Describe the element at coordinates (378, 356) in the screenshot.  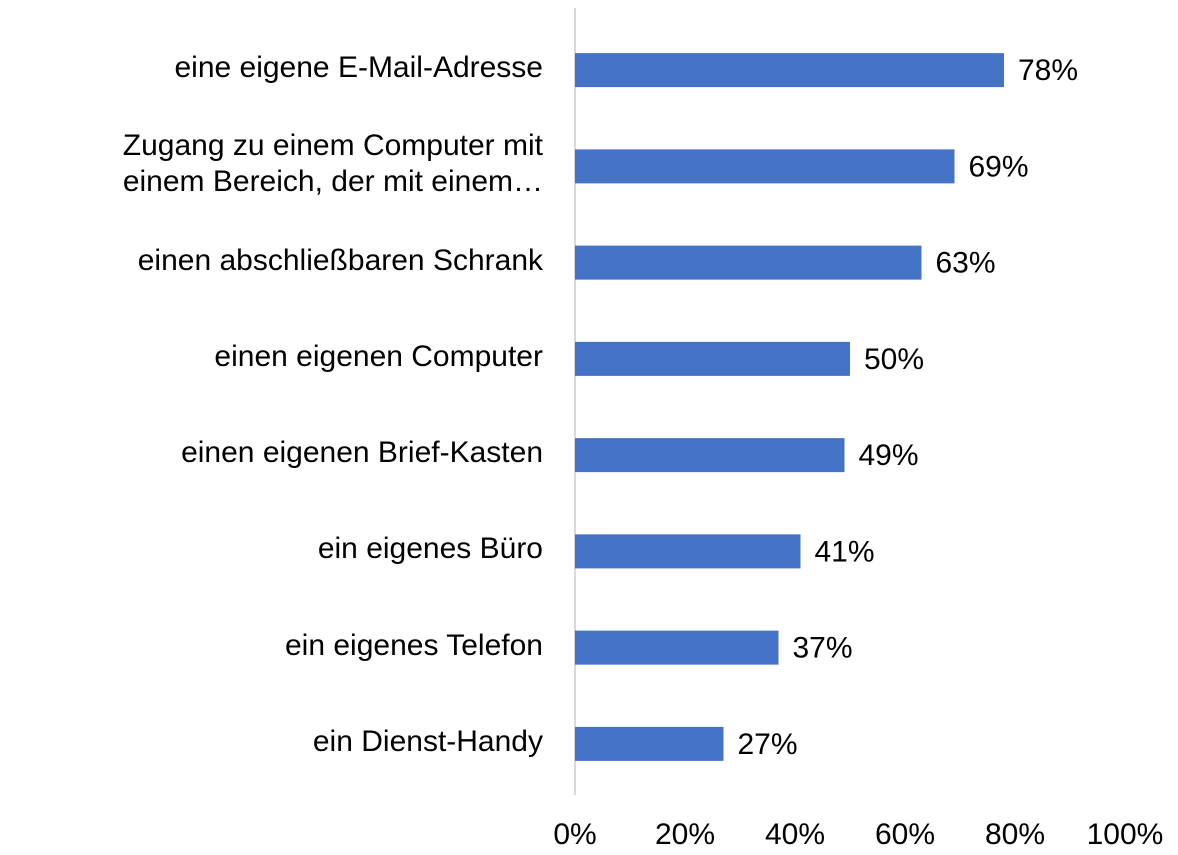
I see `category-label: einen eigenen Computer` at that location.